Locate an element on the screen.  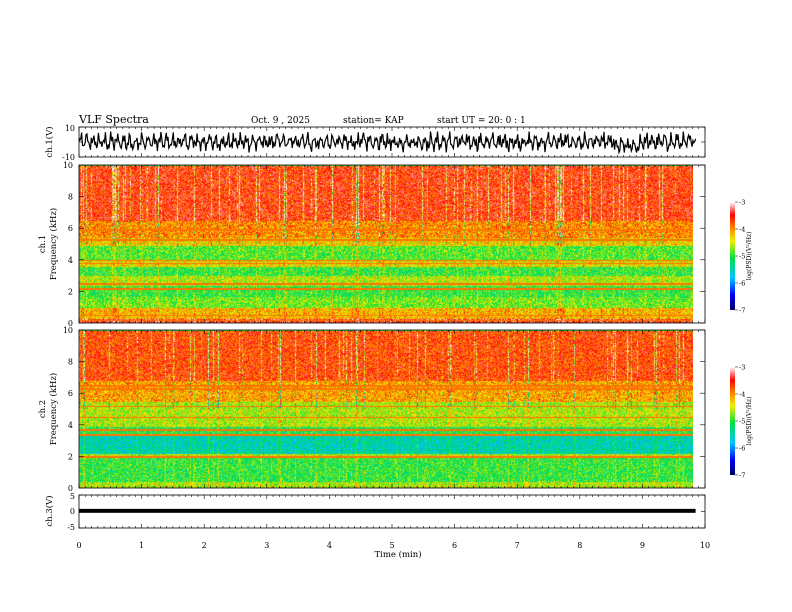
time-axis-tick-label: 4 is located at coordinates (329, 545).